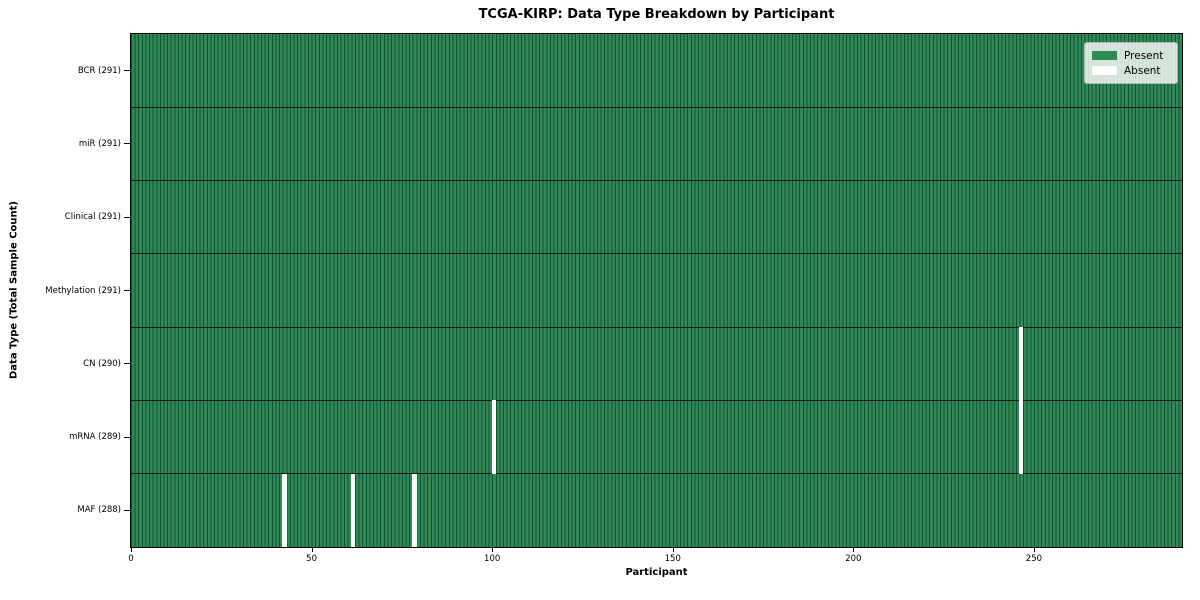  Describe the element at coordinates (672, 559) in the screenshot. I see `x-tick-label: 150` at that location.